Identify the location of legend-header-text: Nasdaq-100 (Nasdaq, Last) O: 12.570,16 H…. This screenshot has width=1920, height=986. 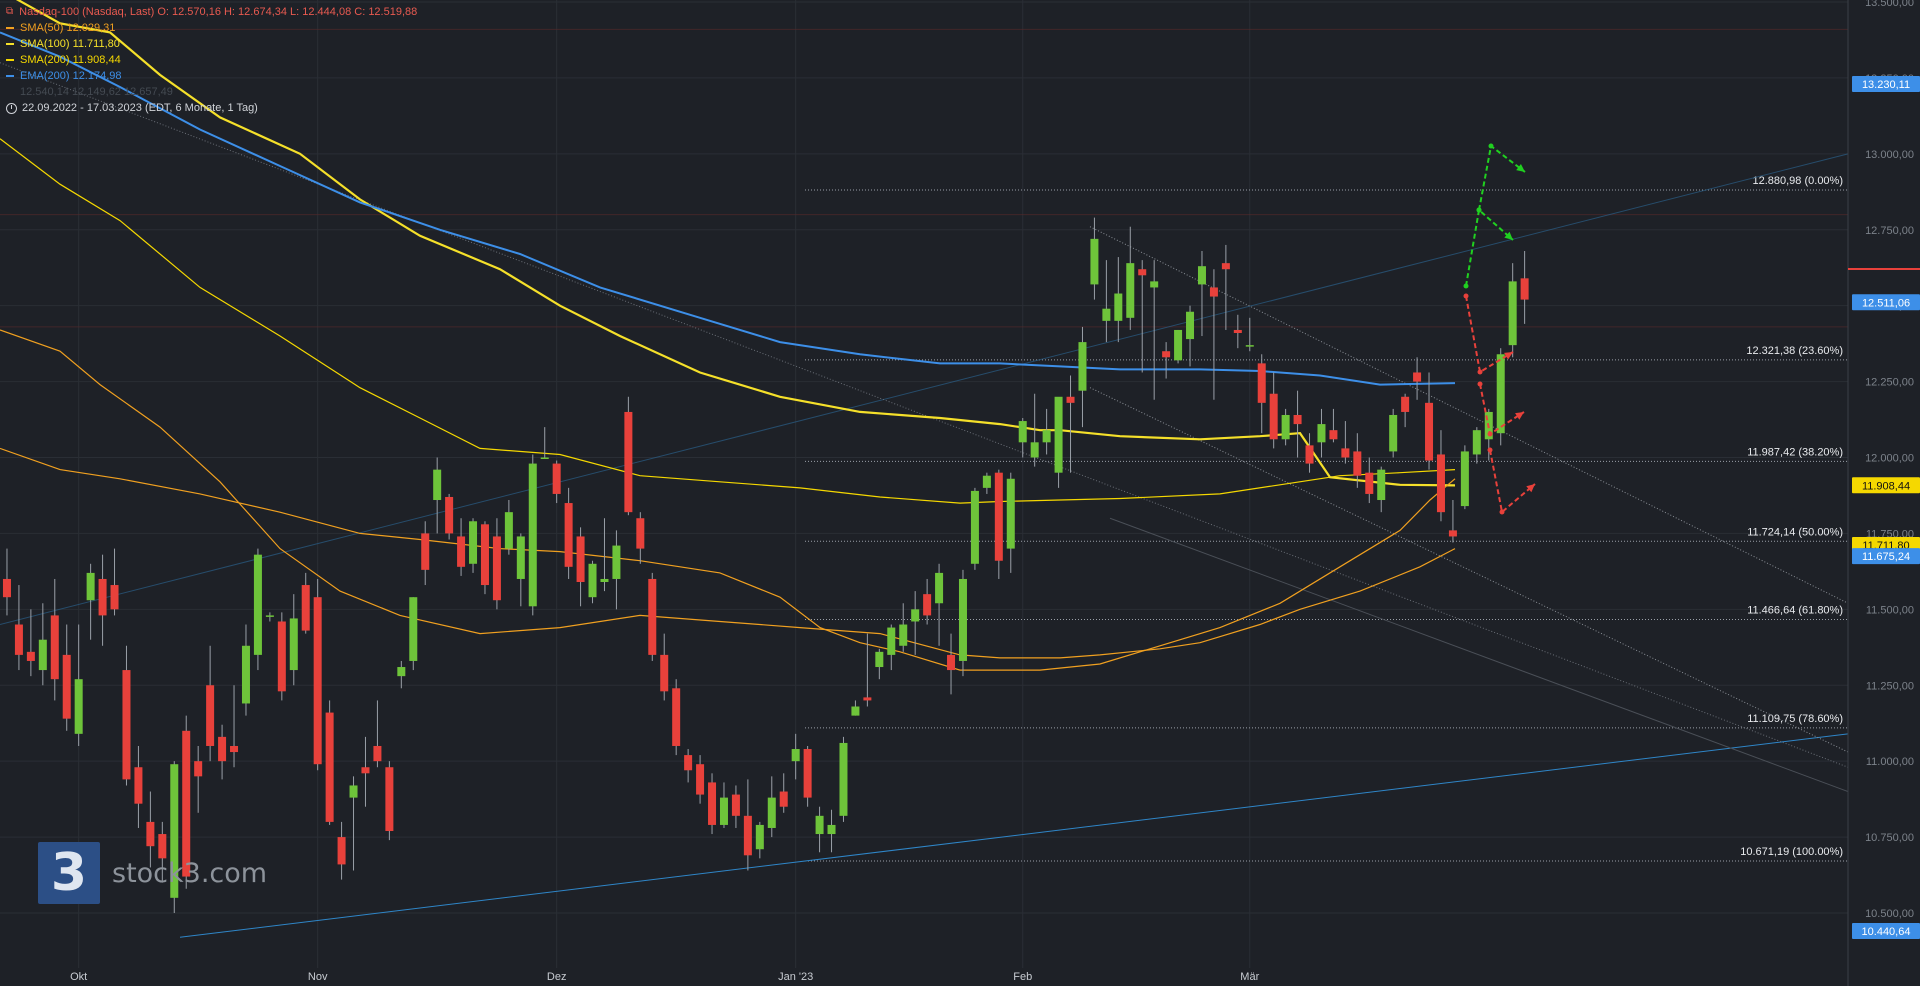
(218, 12).